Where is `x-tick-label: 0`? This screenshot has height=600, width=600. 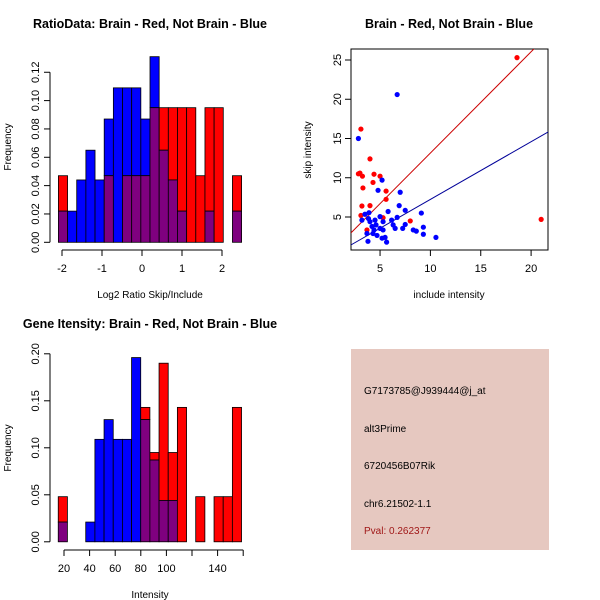 x-tick-label: 0 is located at coordinates (142, 269).